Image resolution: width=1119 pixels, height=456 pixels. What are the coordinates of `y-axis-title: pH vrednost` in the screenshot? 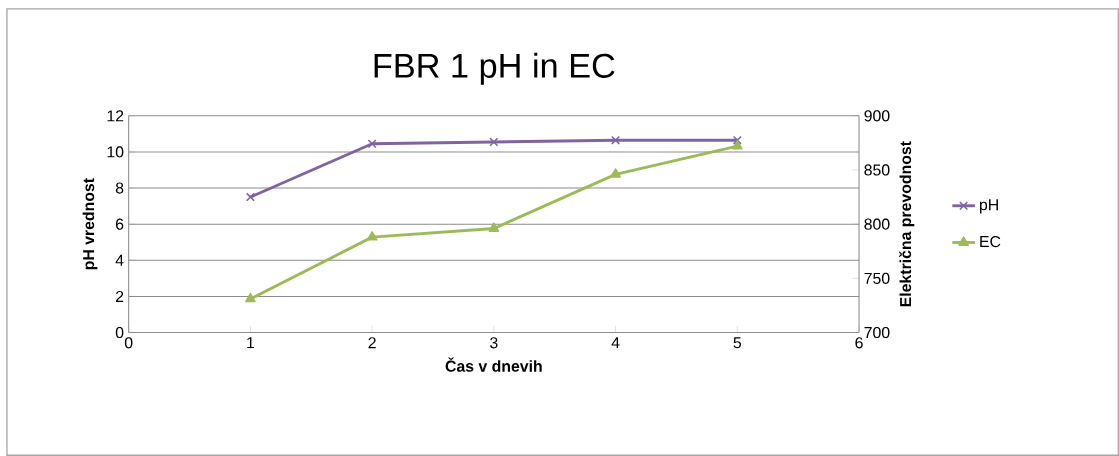 It's located at (90, 224).